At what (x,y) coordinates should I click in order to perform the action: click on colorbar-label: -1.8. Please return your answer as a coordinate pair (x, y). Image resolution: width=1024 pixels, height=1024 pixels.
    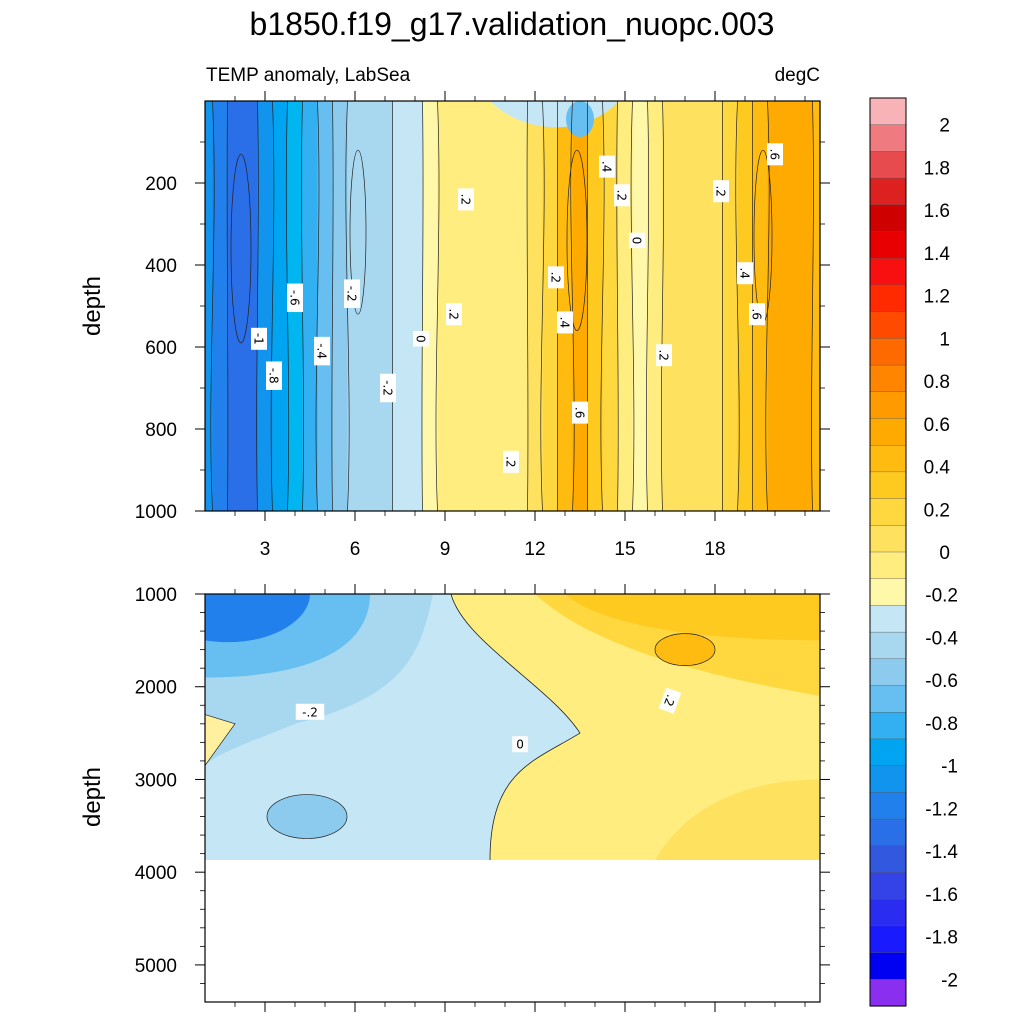
    Looking at the image, I should click on (941, 938).